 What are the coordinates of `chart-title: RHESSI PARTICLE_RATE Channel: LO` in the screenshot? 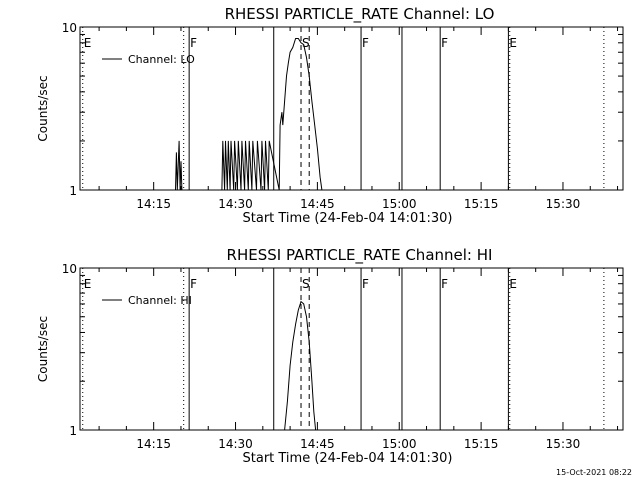 It's located at (360, 14).